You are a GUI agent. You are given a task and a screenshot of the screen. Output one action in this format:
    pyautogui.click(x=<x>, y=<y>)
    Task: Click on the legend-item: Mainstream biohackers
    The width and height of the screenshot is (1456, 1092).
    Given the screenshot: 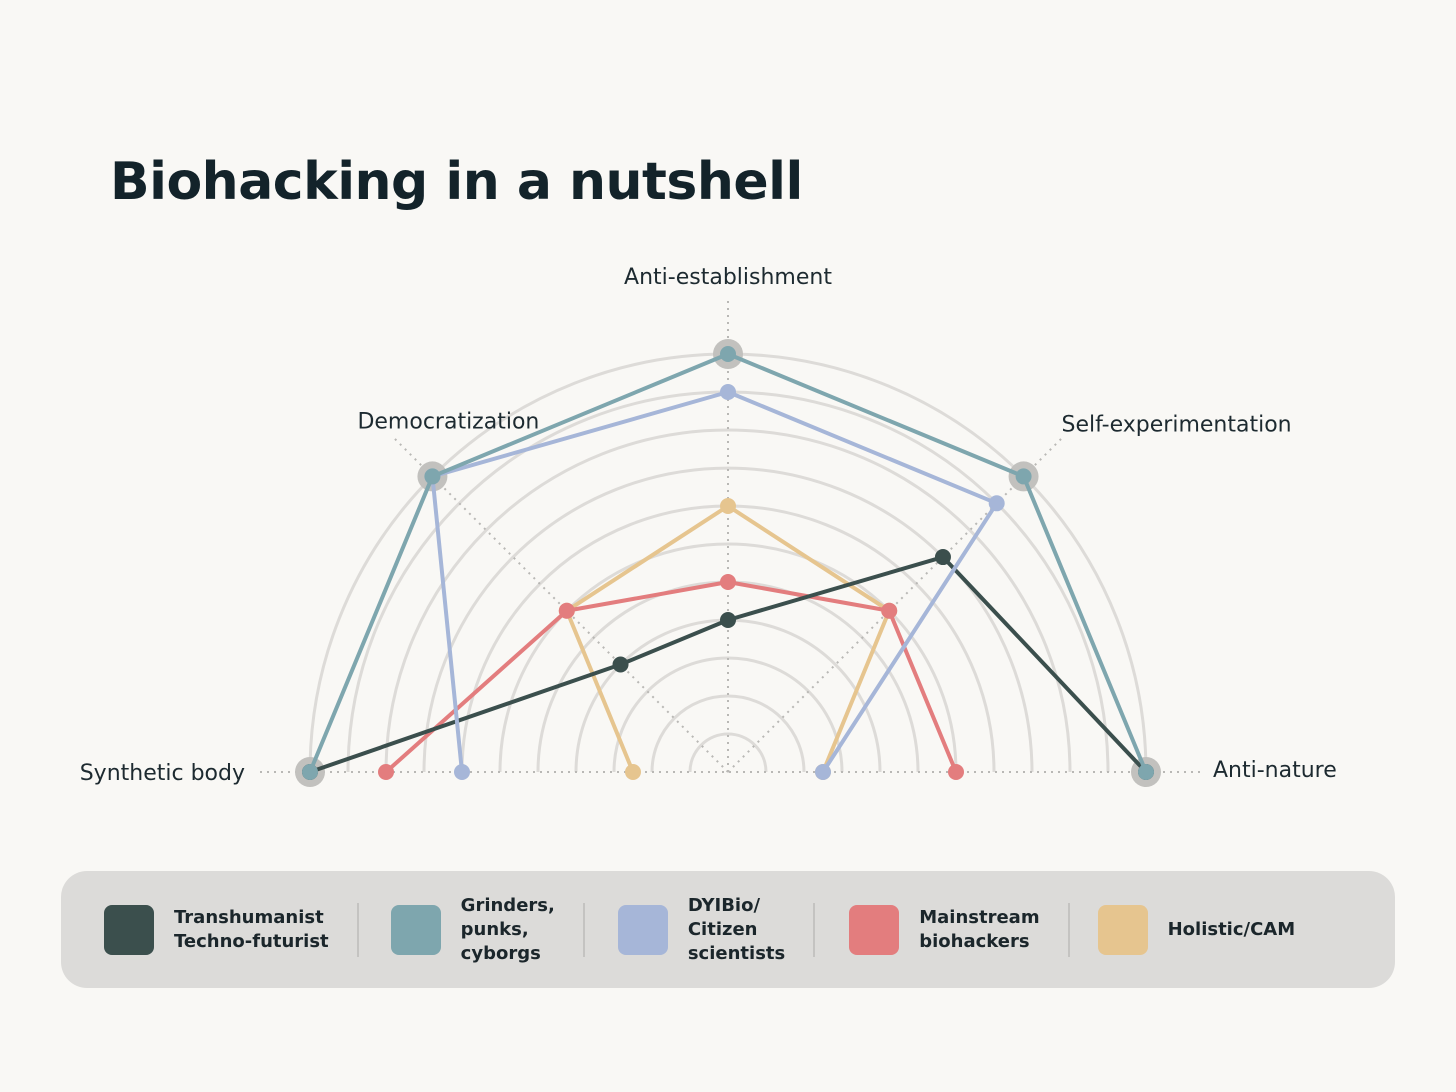 What is the action you would take?
    pyautogui.click(x=941, y=929)
    